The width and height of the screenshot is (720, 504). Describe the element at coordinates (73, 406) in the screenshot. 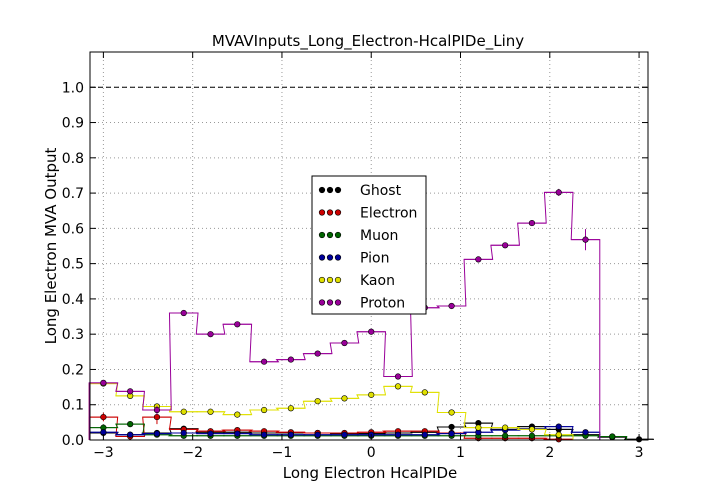

I see `y-tick-label: 0.1` at that location.